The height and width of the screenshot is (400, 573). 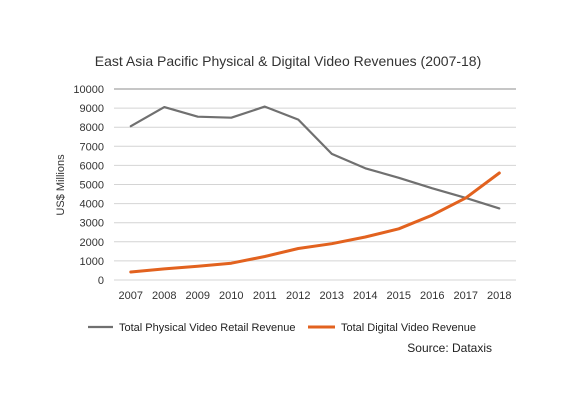 What do you see at coordinates (92, 186) in the screenshot?
I see `y-tick-label: 5000` at bounding box center [92, 186].